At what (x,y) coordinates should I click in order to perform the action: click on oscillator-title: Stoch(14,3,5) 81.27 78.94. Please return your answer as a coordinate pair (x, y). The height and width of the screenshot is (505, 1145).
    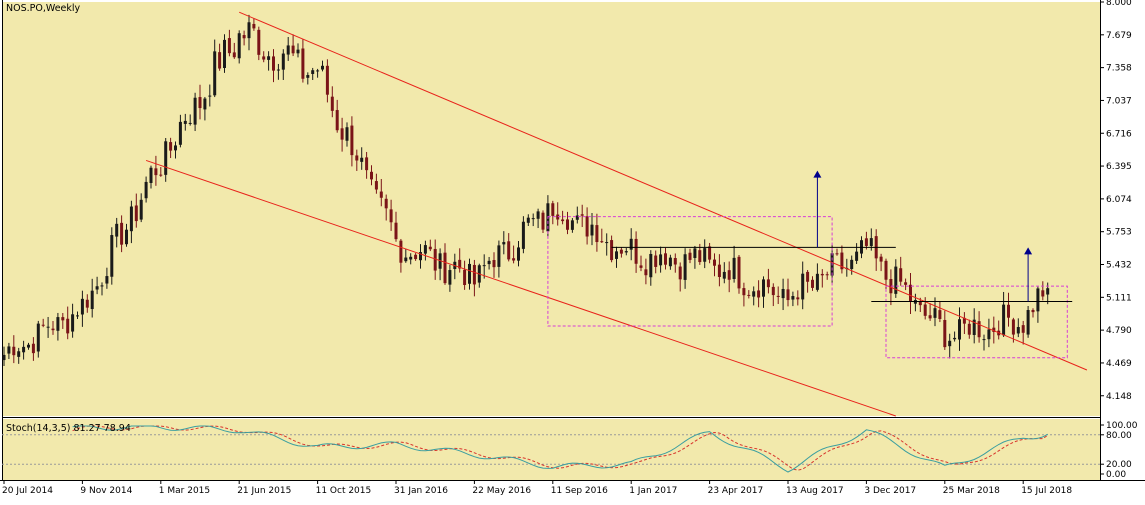
    Looking at the image, I should click on (68, 428).